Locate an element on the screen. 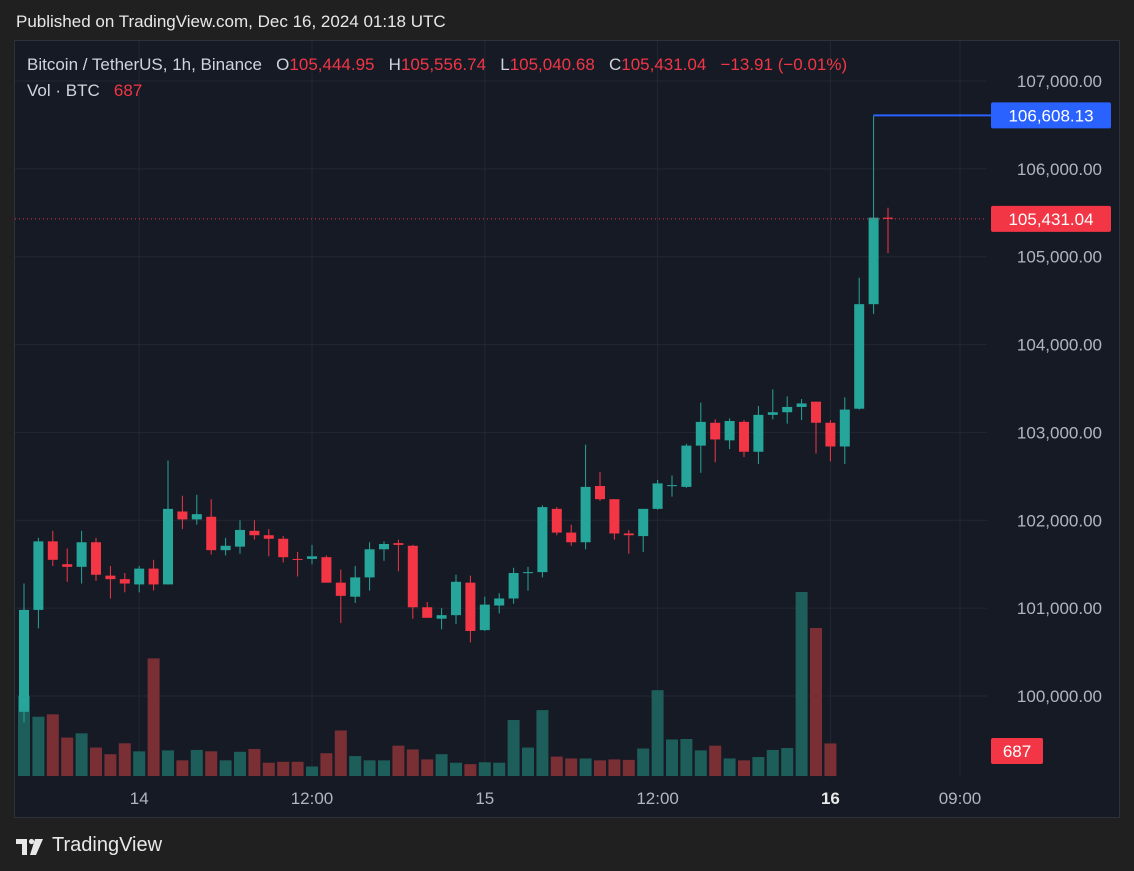  price-tick-label: 102,000.00 is located at coordinates (1059, 520).